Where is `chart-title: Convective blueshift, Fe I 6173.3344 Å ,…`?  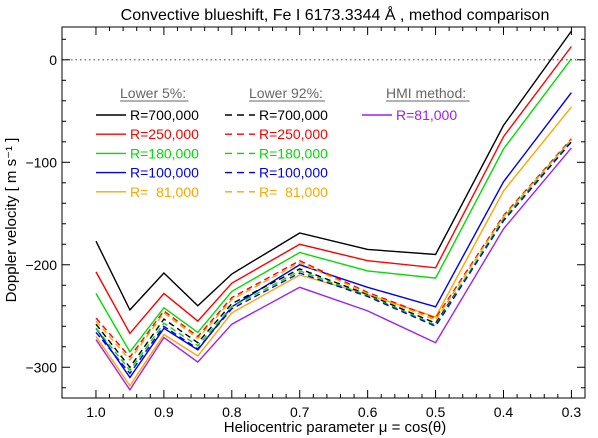
chart-title: Convective blueshift, Fe I 6173.3344 Å ,… is located at coordinates (335, 14).